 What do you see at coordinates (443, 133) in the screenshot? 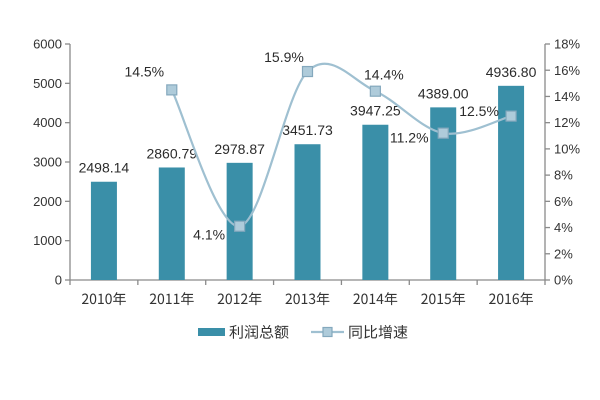
I see `marker-2015年` at bounding box center [443, 133].